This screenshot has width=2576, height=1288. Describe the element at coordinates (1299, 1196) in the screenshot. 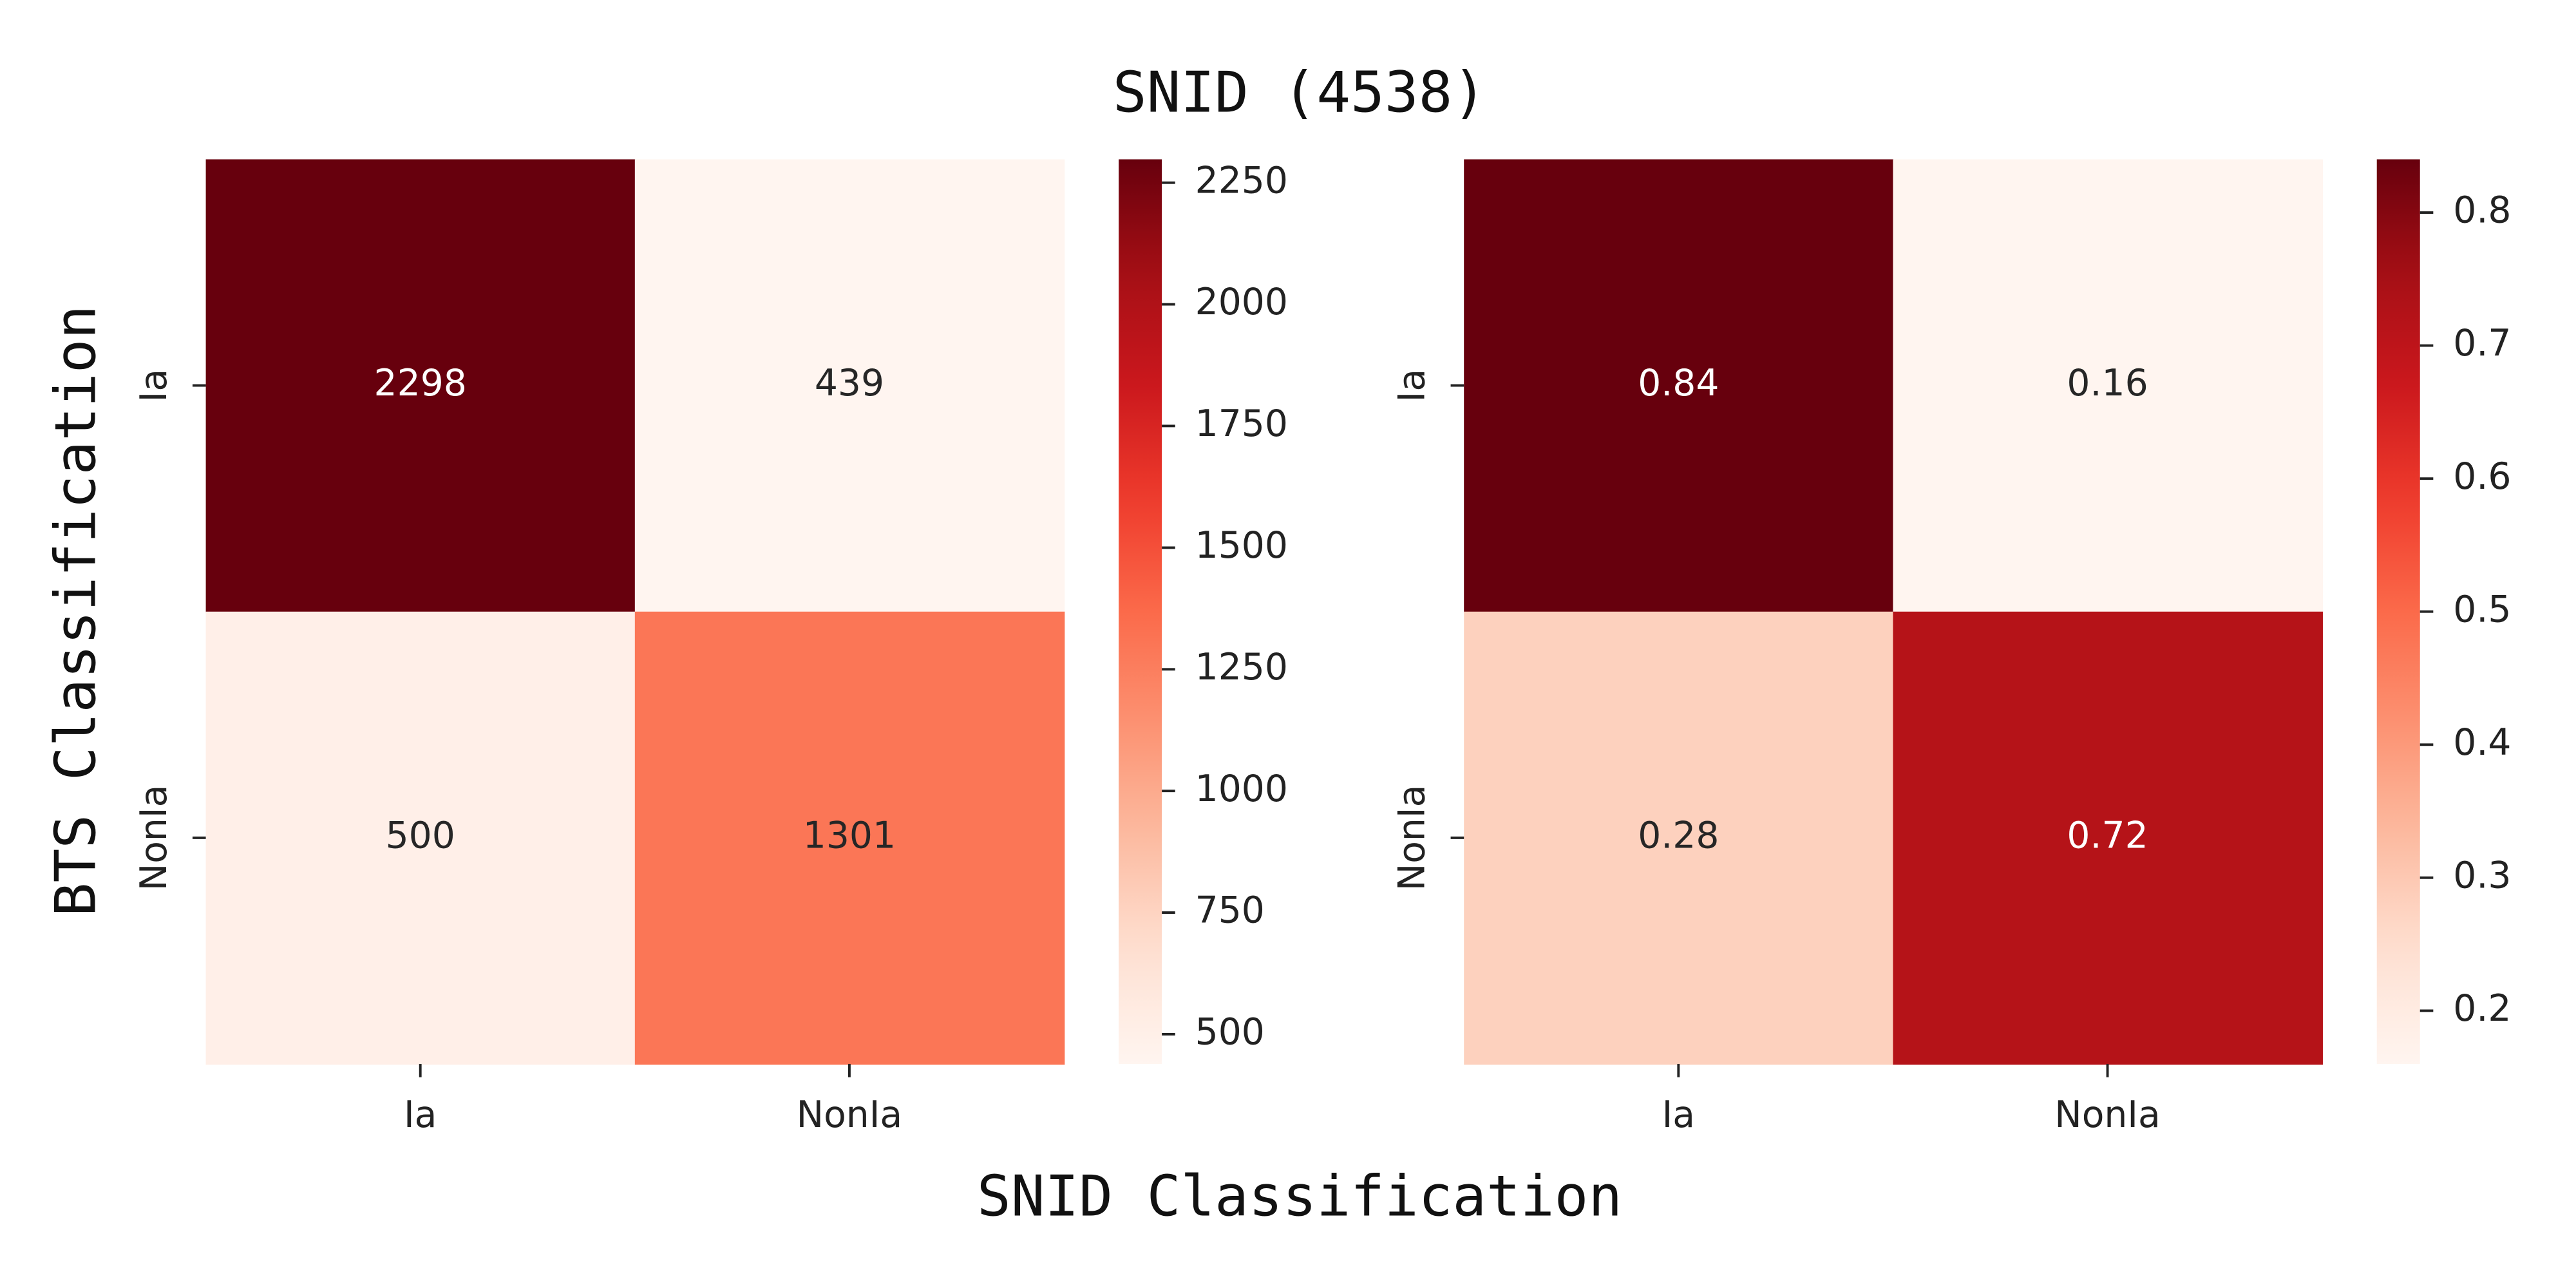

I see `x-axis-label: SNID Classification` at that location.